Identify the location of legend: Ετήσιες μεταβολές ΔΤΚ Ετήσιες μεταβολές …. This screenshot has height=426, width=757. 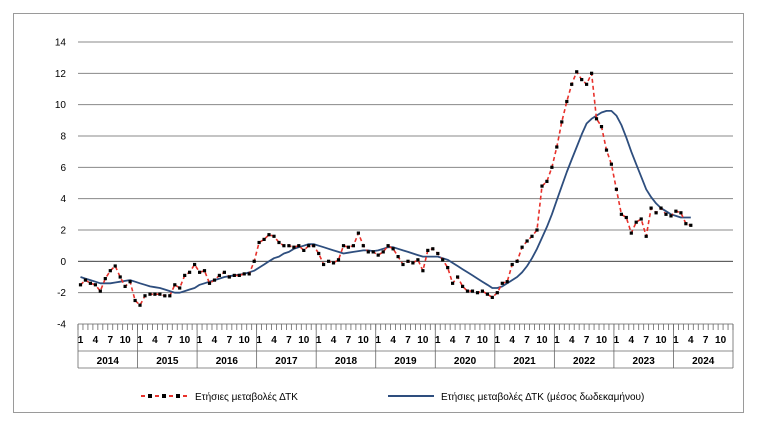
(392, 397).